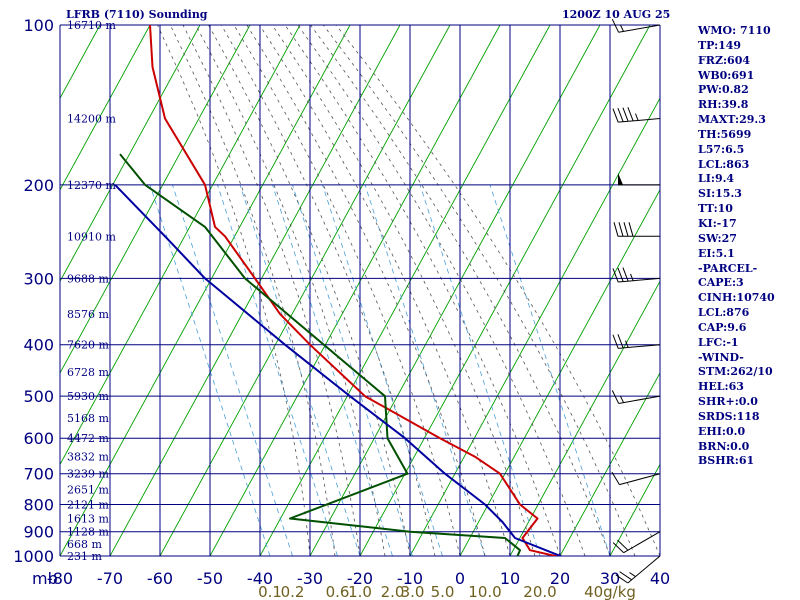  I want to click on temp-tick-label: -80, so click(60, 578).